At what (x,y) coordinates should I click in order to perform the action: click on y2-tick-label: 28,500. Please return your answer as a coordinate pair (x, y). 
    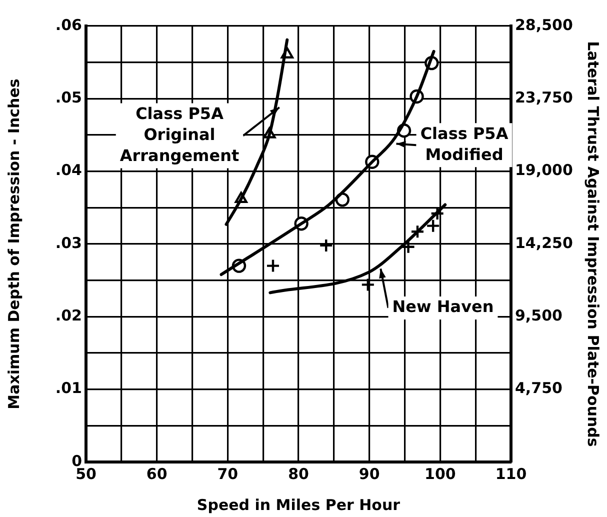
    Looking at the image, I should click on (544, 25).